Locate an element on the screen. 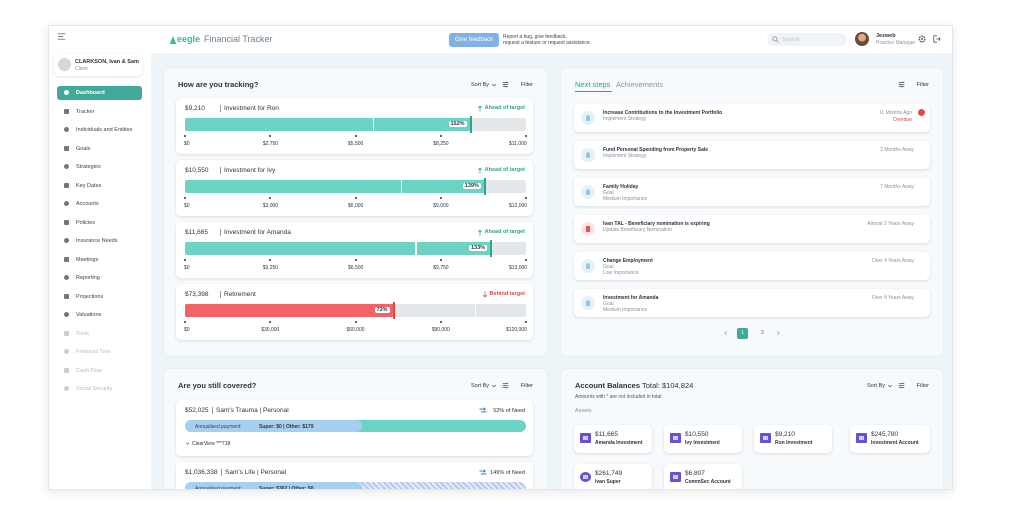  nav-item: Tools is located at coordinates (99, 334).